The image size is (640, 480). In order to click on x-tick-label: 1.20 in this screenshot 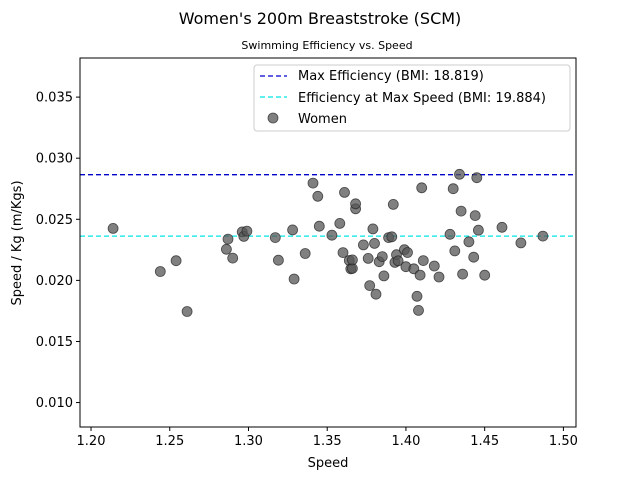, I will do `click(91, 441)`.